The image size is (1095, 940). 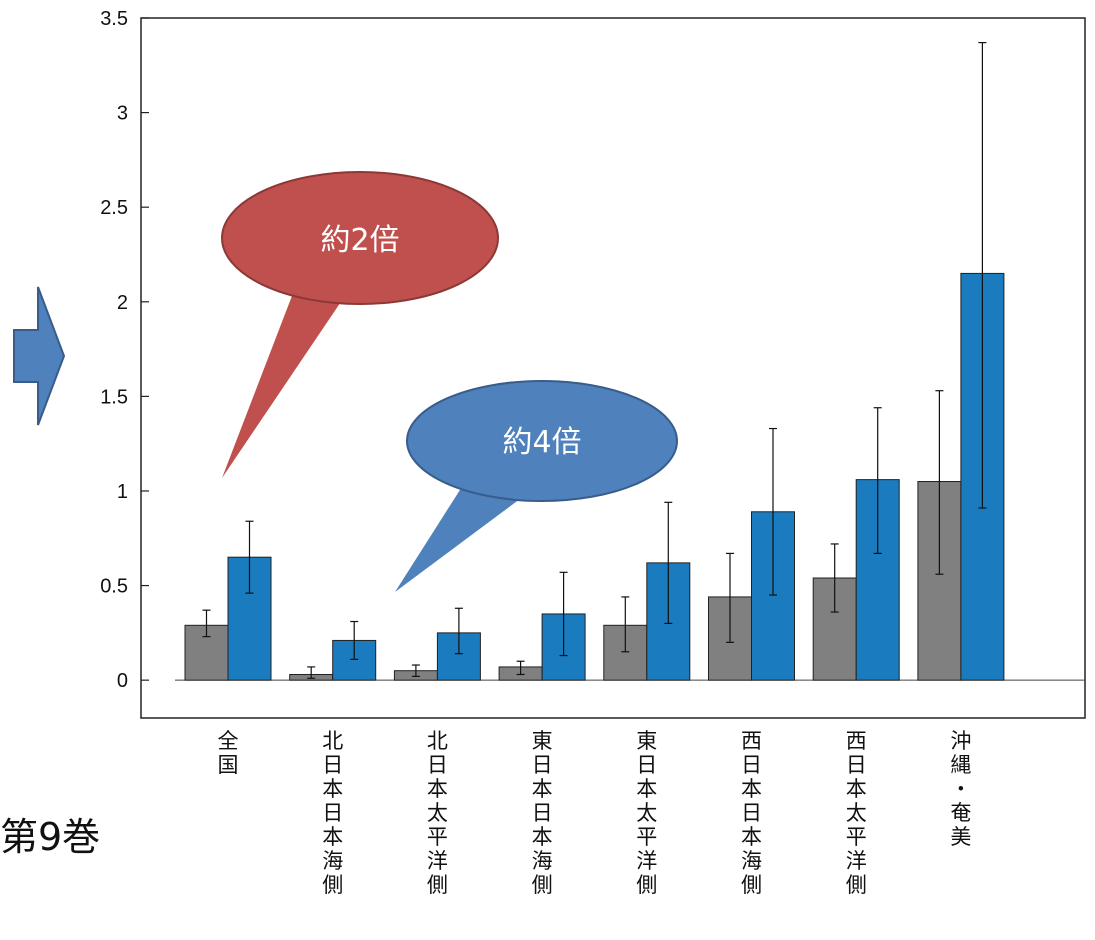 What do you see at coordinates (39, 356) in the screenshot?
I see `right-arrow-shape` at bounding box center [39, 356].